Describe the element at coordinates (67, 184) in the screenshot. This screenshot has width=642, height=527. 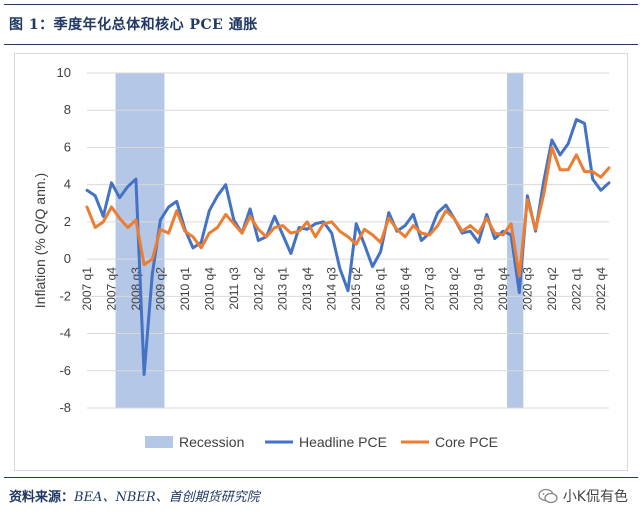
I see `y-tick-label: 4` at that location.